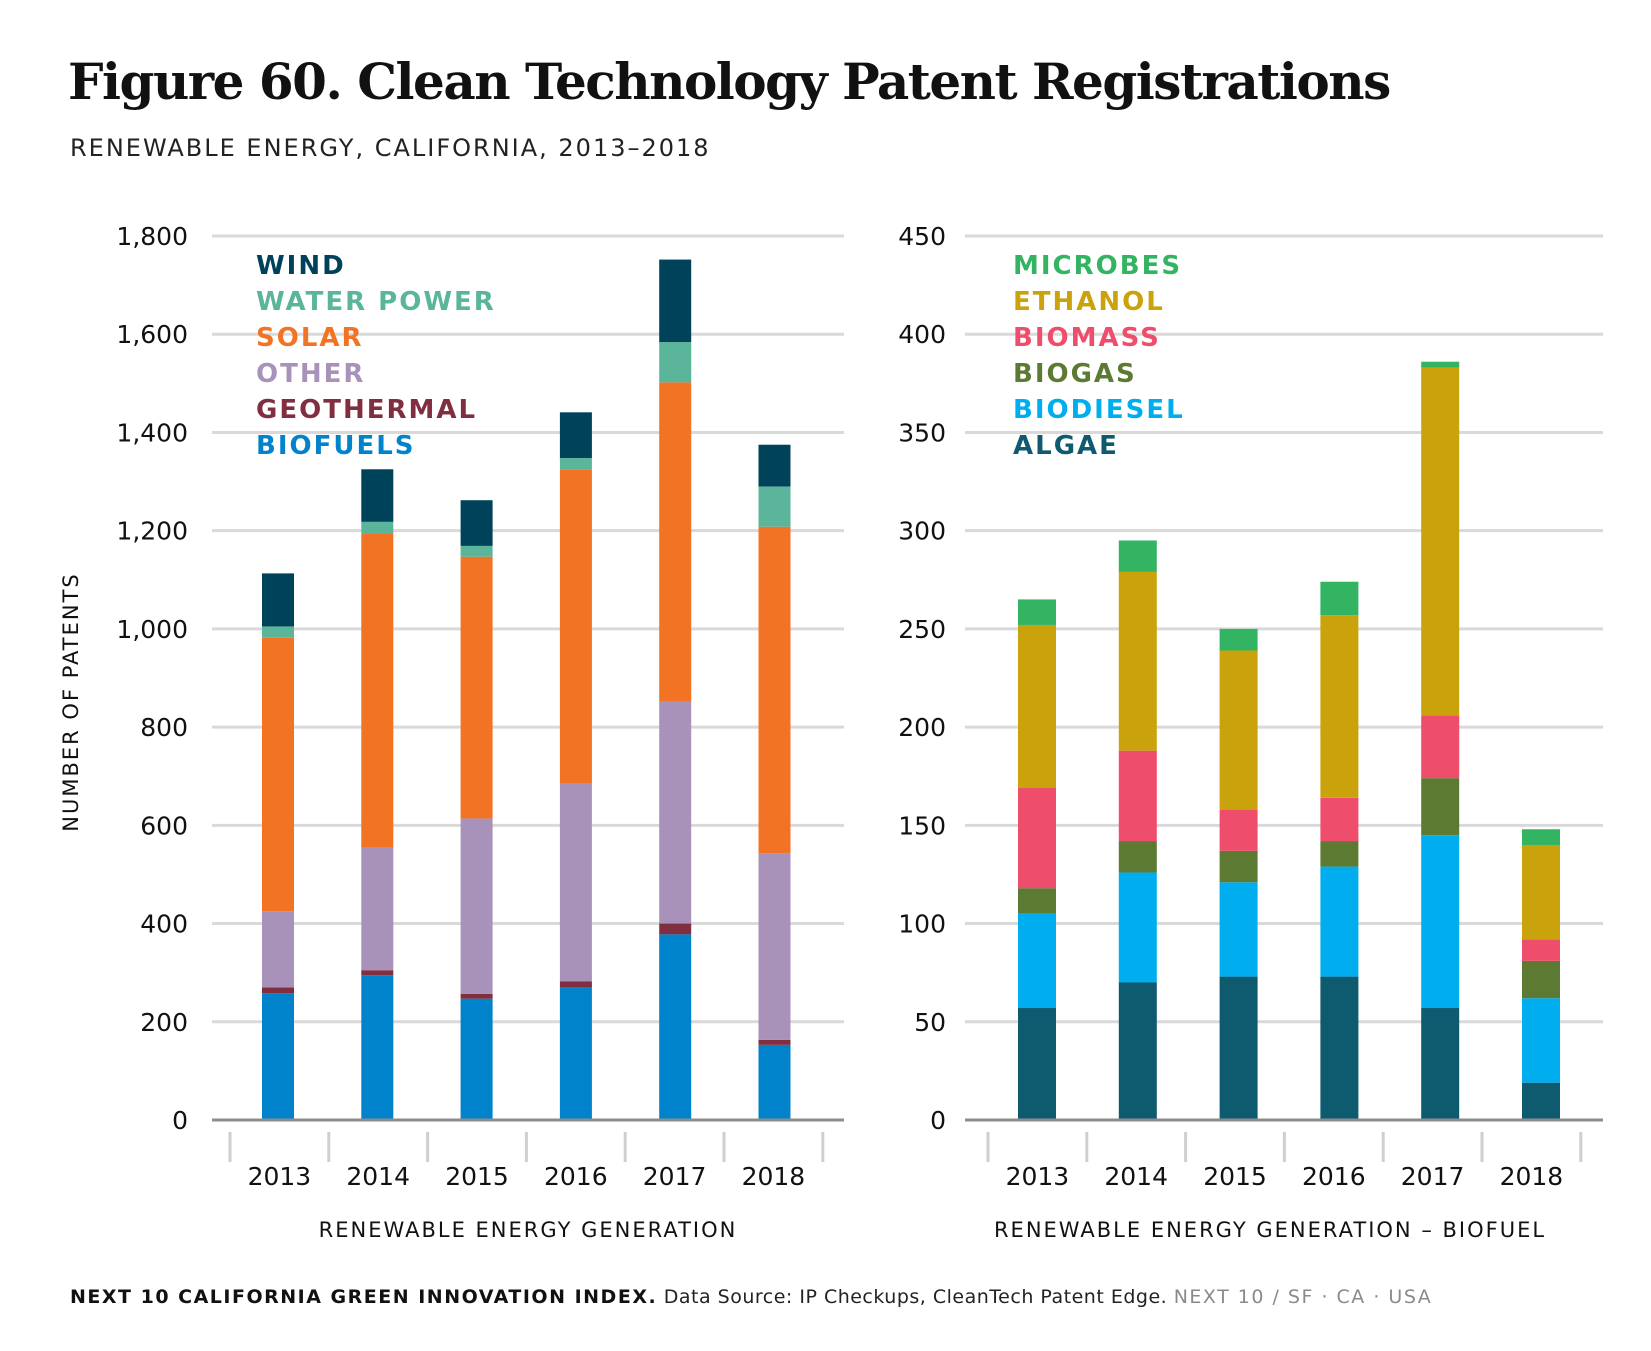 The width and height of the screenshot is (1651, 1351). What do you see at coordinates (1541, 1040) in the screenshot?
I see `bar-biodiesel-2018` at bounding box center [1541, 1040].